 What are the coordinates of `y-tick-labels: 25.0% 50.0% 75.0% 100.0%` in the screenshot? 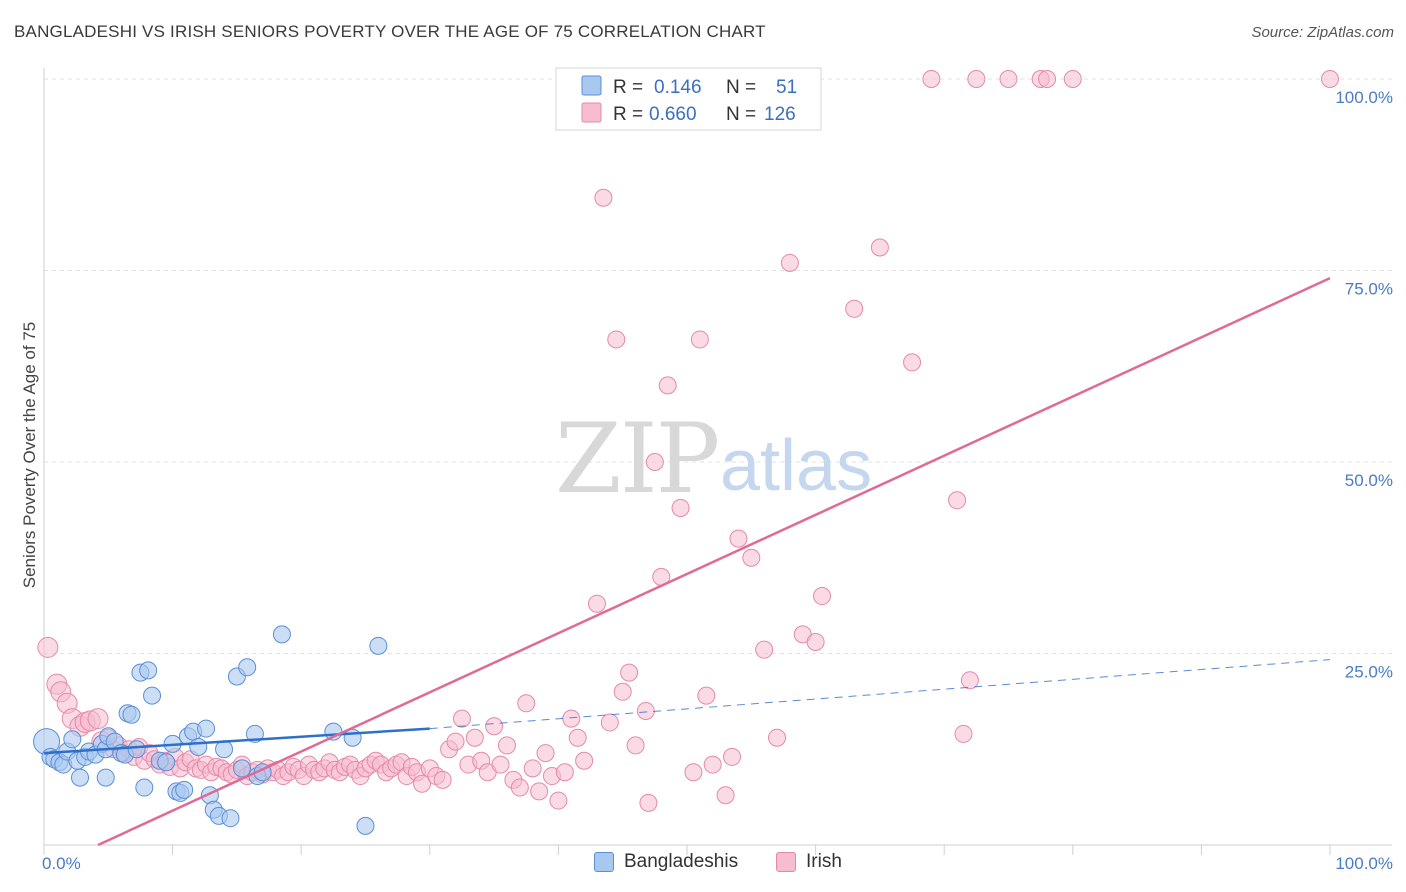 It's located at (1364, 385).